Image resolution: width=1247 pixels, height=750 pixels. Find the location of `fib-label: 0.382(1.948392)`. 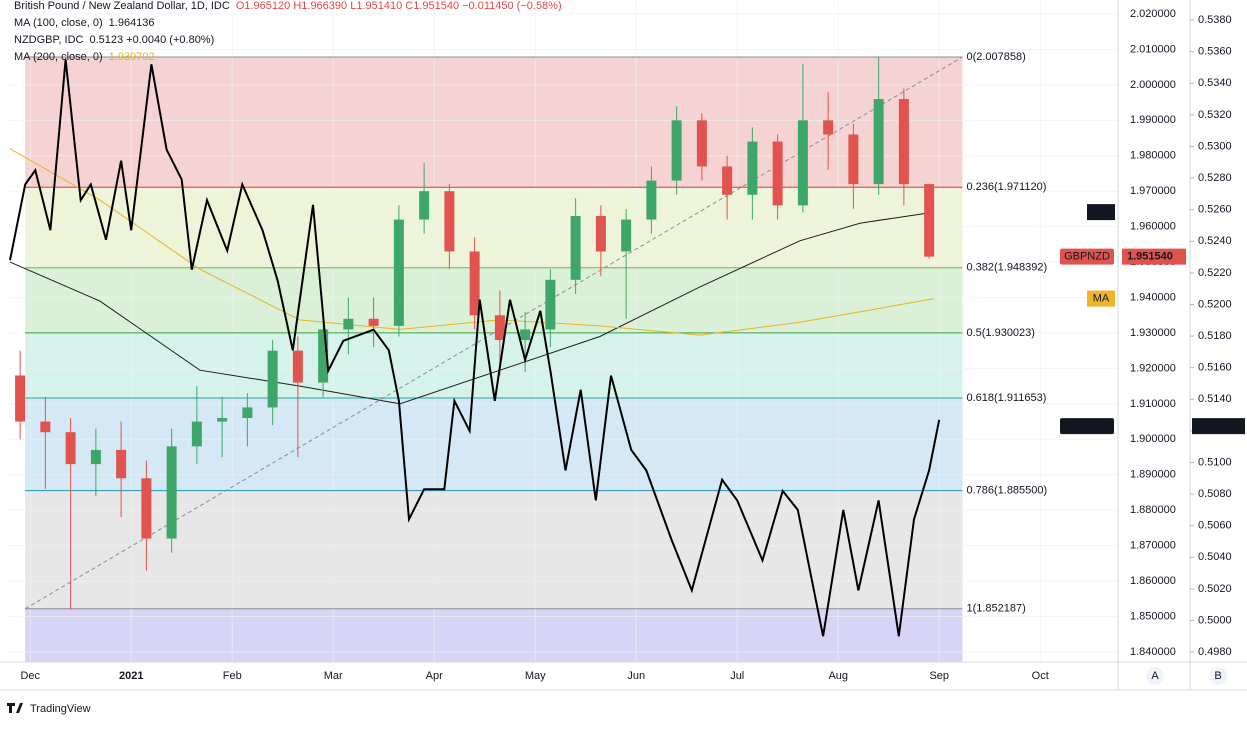

fib-label: 0.382(1.948392) is located at coordinates (1006, 268).